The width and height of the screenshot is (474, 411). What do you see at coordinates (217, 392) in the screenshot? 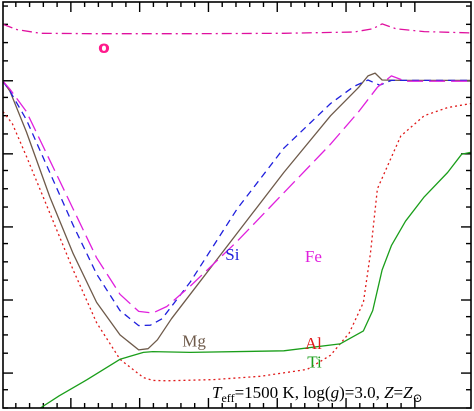
I see `caption-t: T` at bounding box center [217, 392].